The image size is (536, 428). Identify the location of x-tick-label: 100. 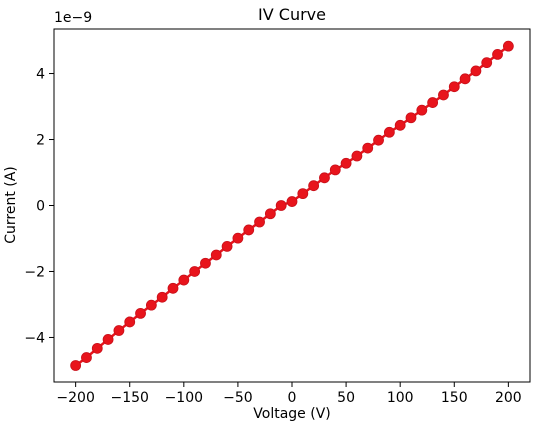
(400, 398).